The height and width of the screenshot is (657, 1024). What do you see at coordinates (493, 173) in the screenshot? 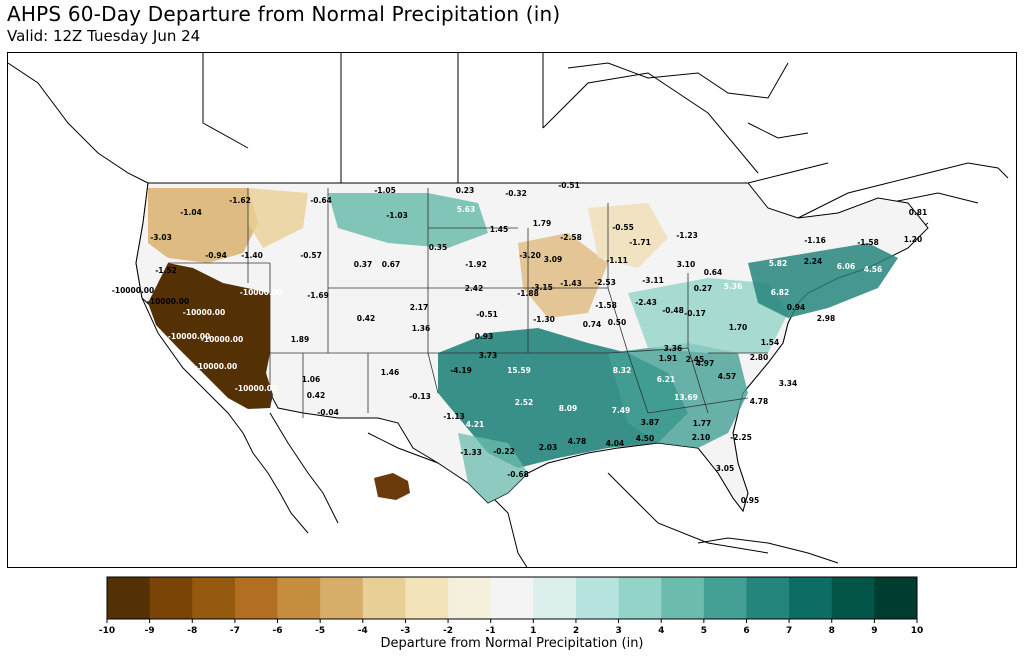
I see `canada-border` at bounding box center [493, 173].